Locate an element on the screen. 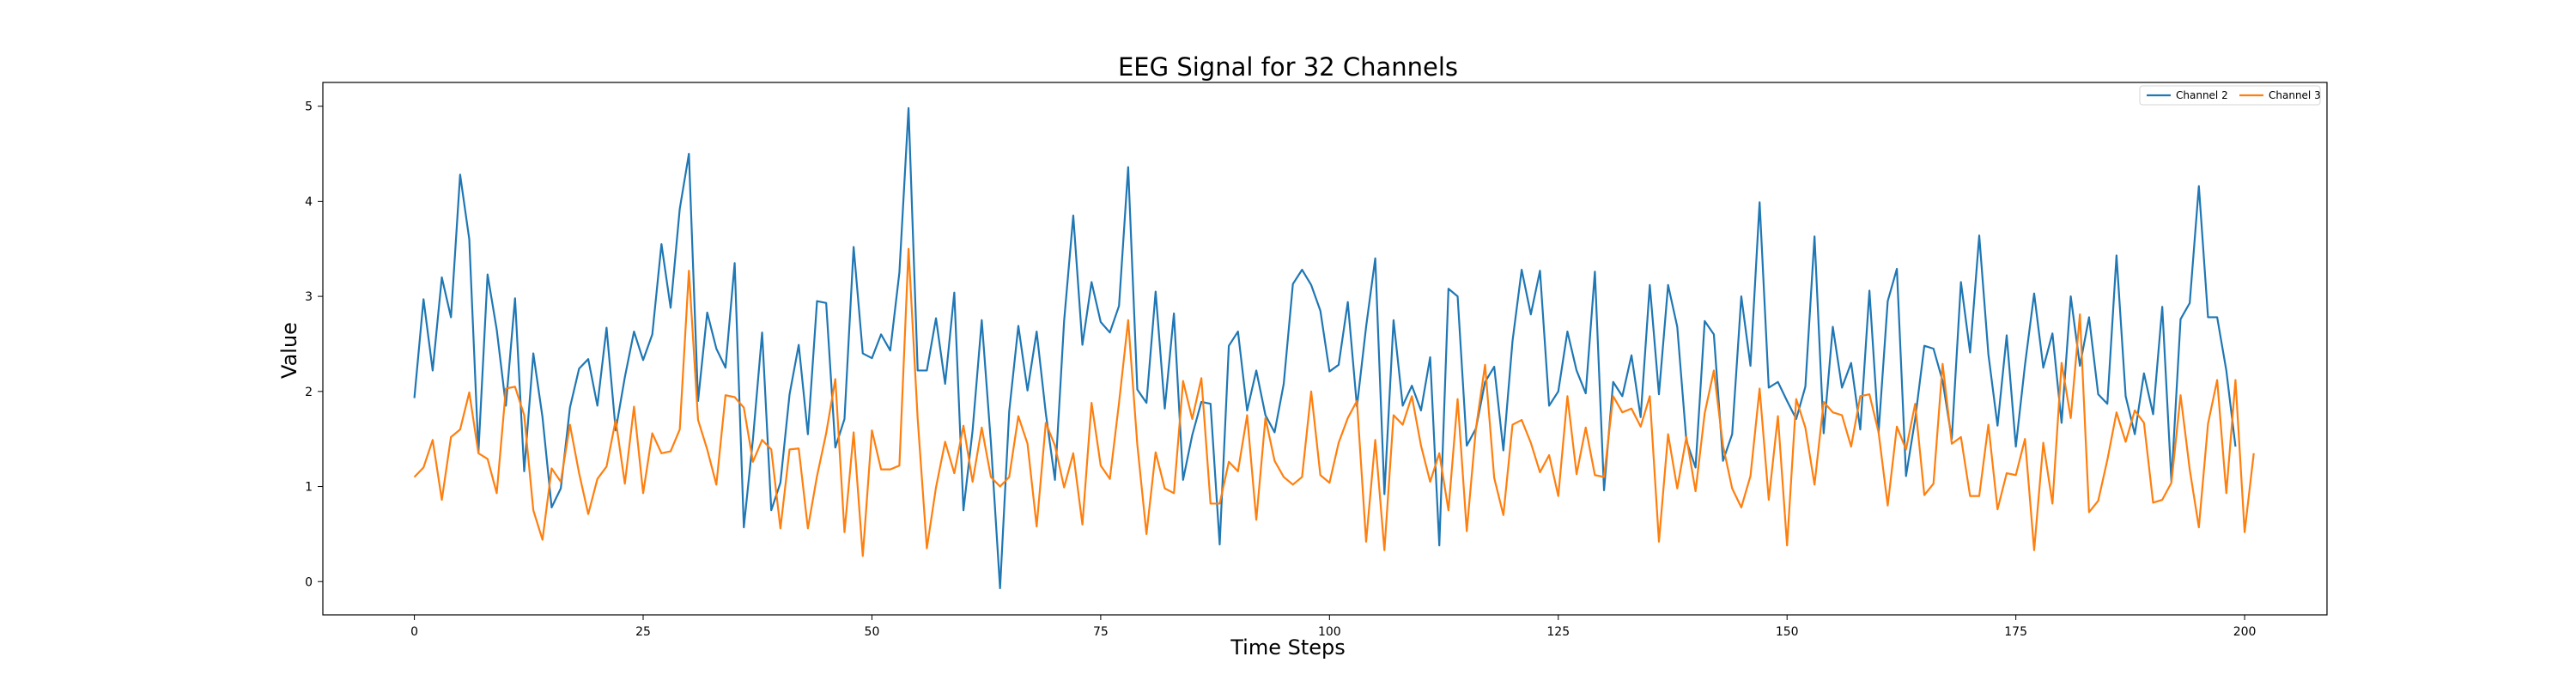 This screenshot has width=2576, height=687. legend-box is located at coordinates (2230, 95).